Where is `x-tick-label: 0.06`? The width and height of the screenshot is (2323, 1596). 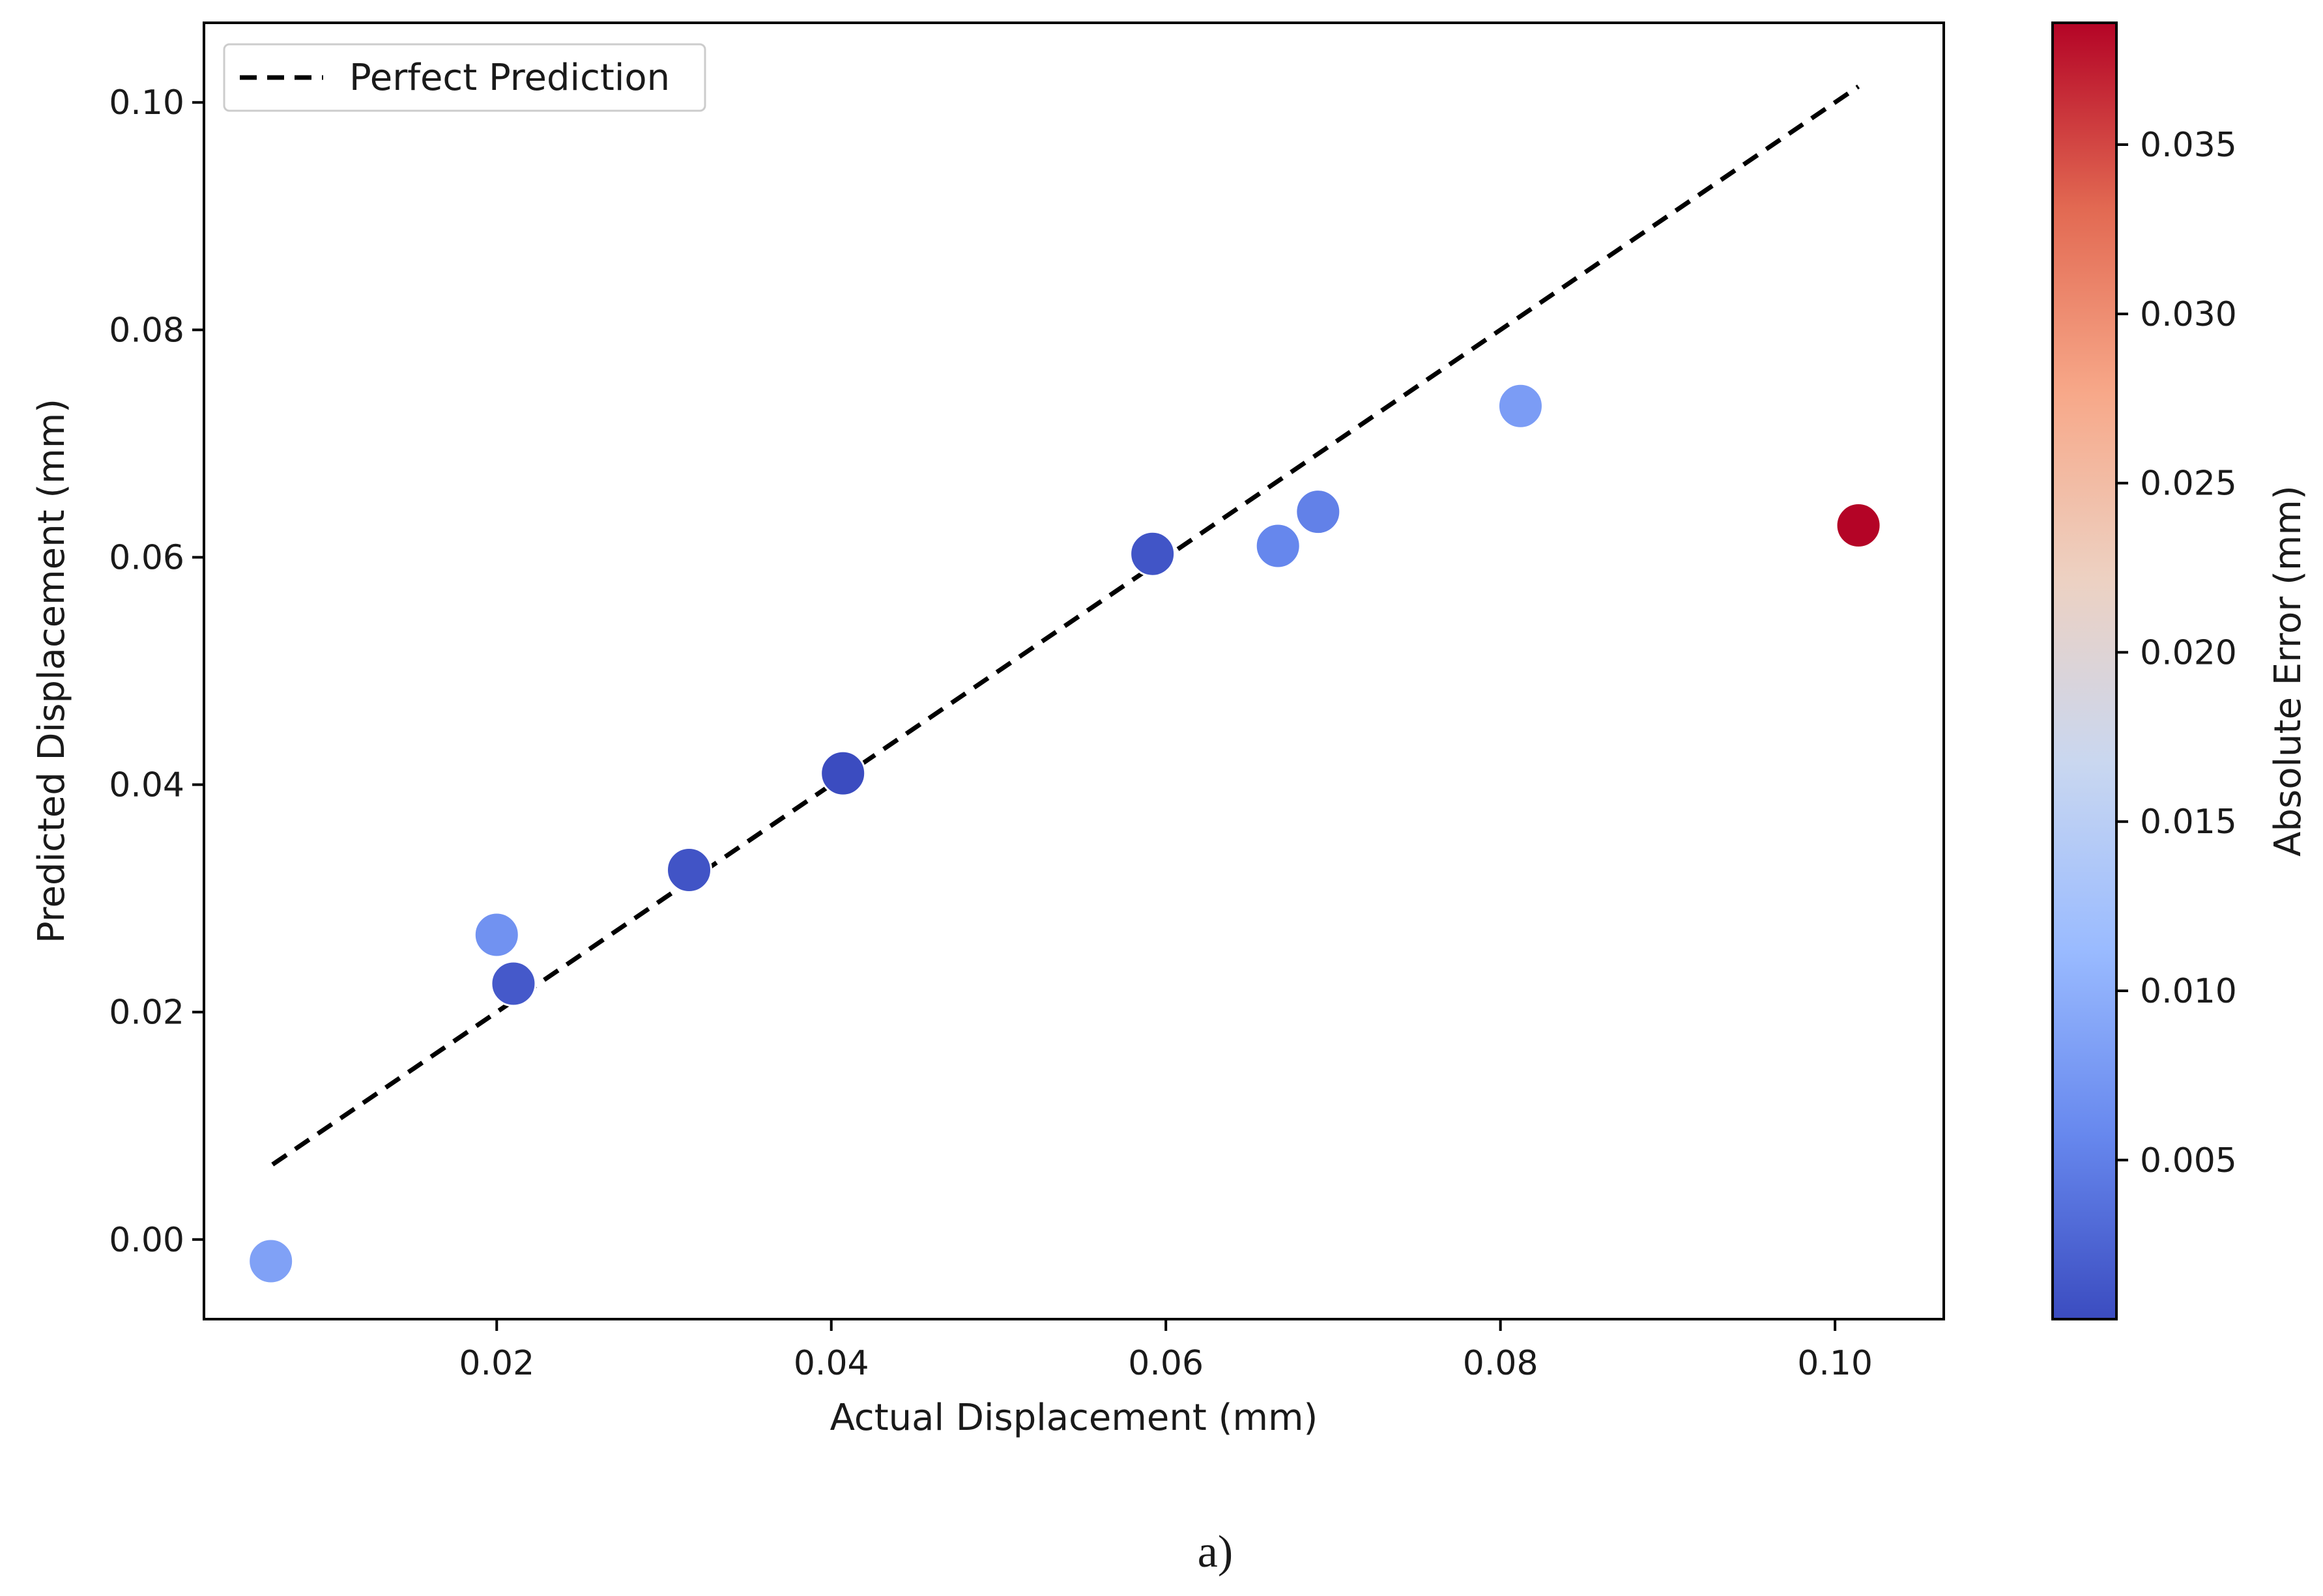
x-tick-label: 0.06 is located at coordinates (1166, 1363).